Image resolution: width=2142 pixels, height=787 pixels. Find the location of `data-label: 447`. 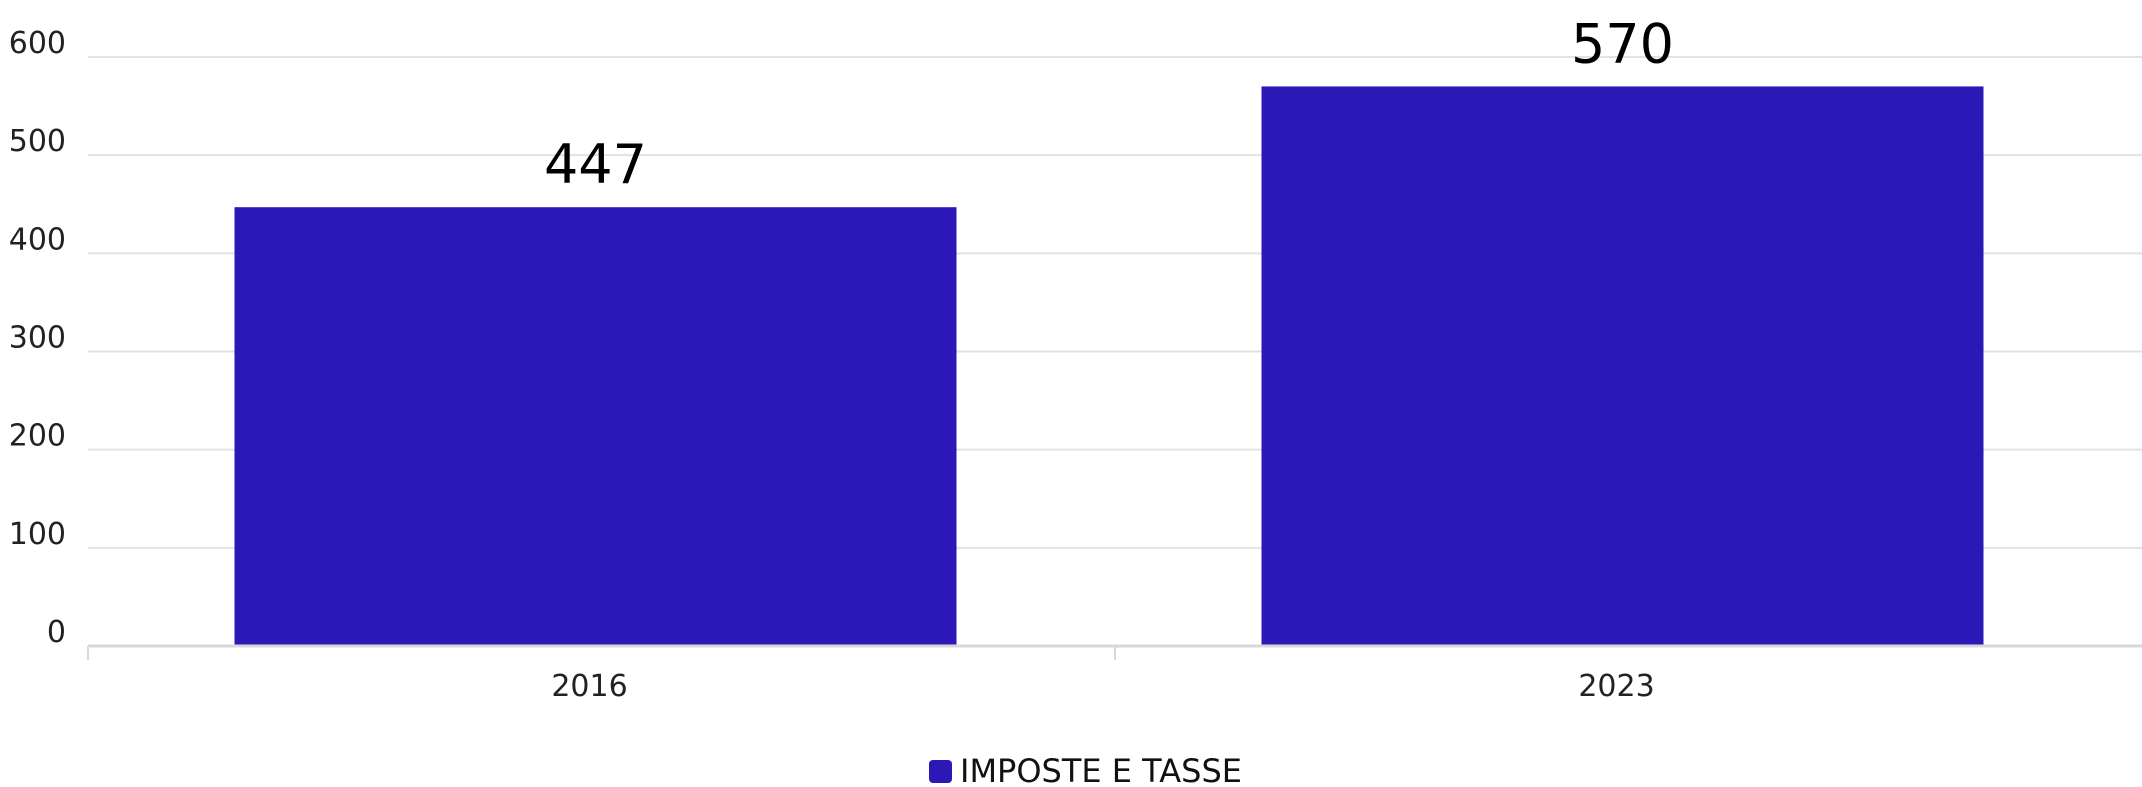

data-label: 447 is located at coordinates (595, 164).